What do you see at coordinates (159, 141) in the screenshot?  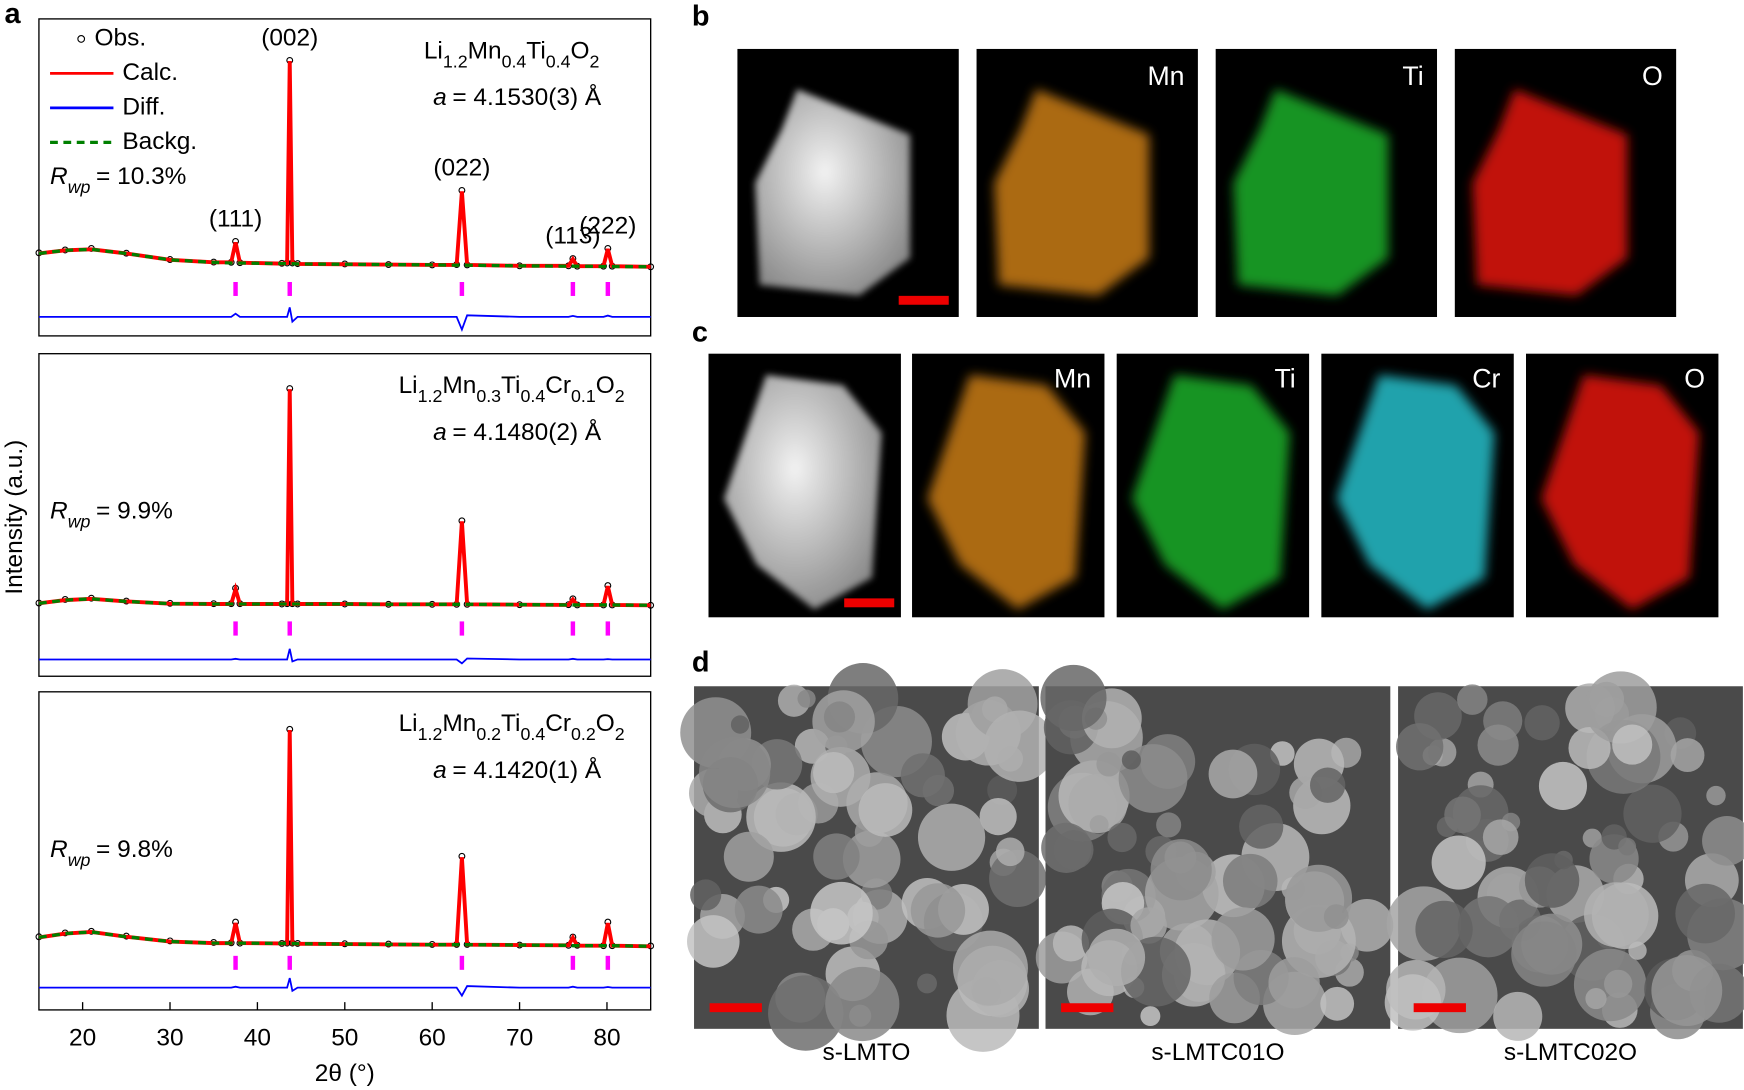 I see `legend-label: Backg.` at bounding box center [159, 141].